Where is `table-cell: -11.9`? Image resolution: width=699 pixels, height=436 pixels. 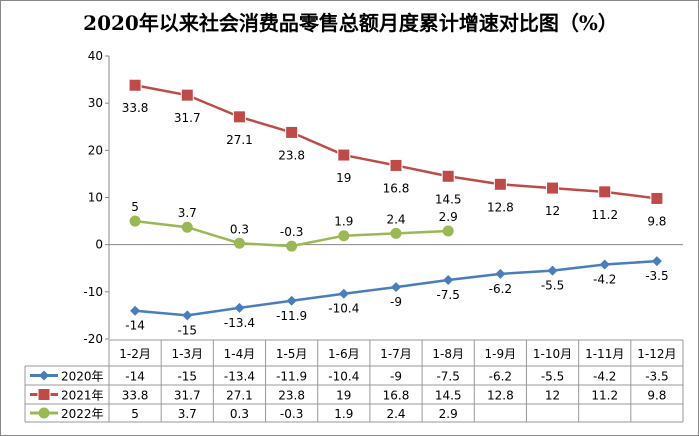
table-cell: -11.9 is located at coordinates (291, 377).